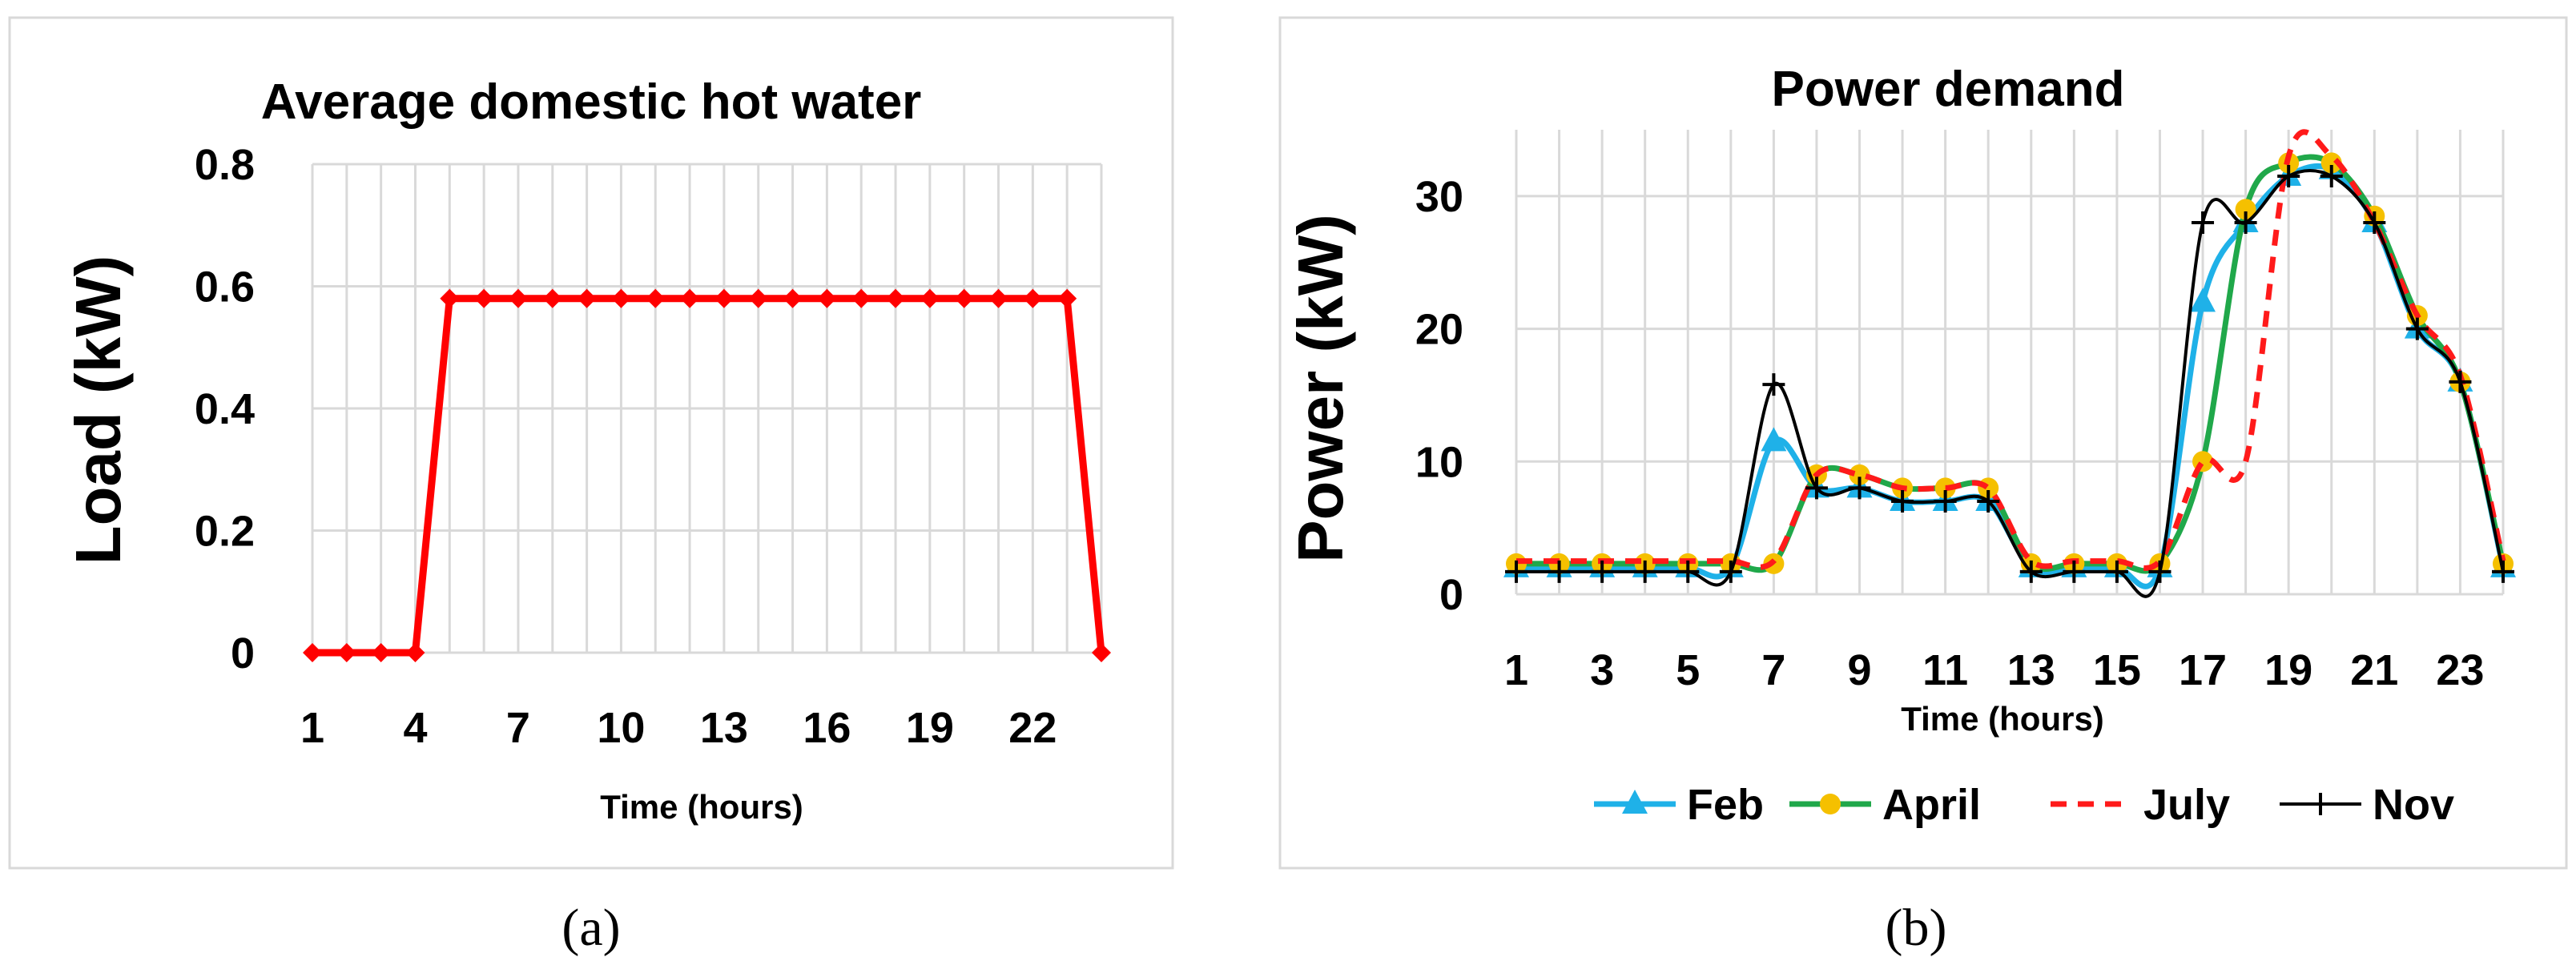  Describe the element at coordinates (2460, 670) in the screenshot. I see `panel-b-x-tick-label: 23` at that location.